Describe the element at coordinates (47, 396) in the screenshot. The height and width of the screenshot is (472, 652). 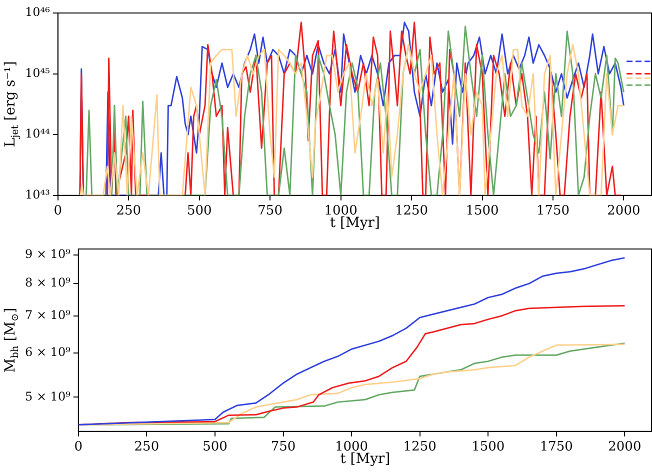
I see `y-tick-label: 5 × 10⁹` at that location.